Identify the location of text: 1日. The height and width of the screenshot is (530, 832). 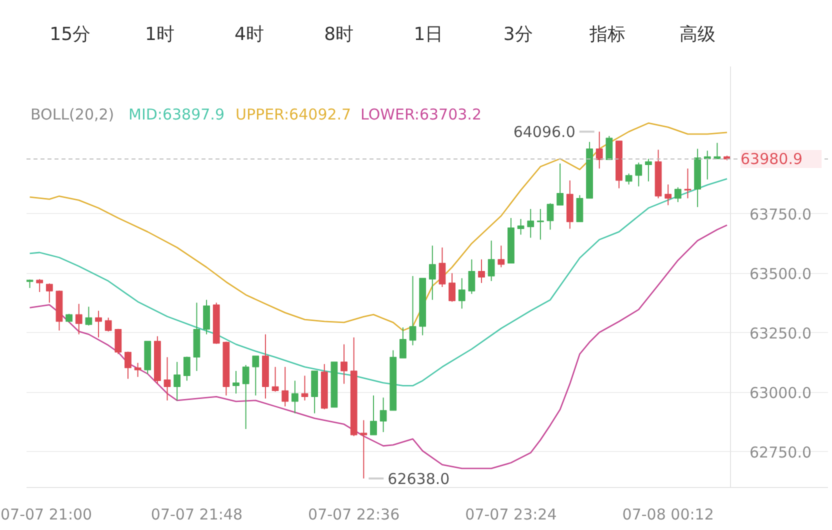
(429, 34).